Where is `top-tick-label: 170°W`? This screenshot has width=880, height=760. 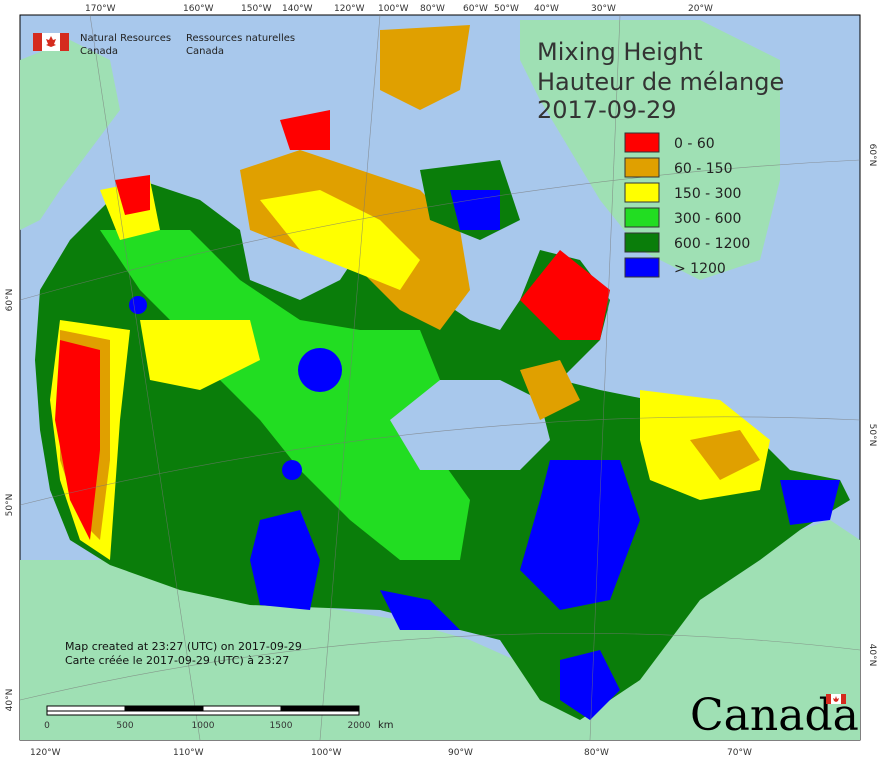
top-tick-label: 170°W is located at coordinates (100, 9).